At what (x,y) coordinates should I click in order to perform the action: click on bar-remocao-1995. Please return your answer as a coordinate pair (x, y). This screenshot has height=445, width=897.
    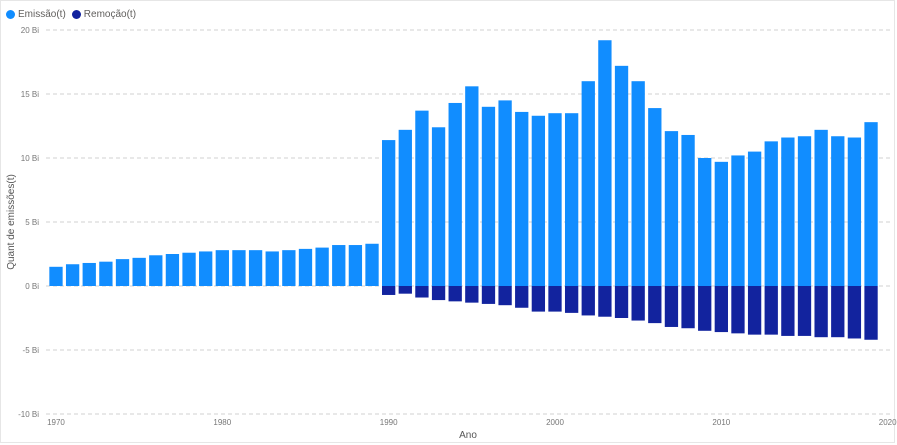
    Looking at the image, I should click on (472, 294).